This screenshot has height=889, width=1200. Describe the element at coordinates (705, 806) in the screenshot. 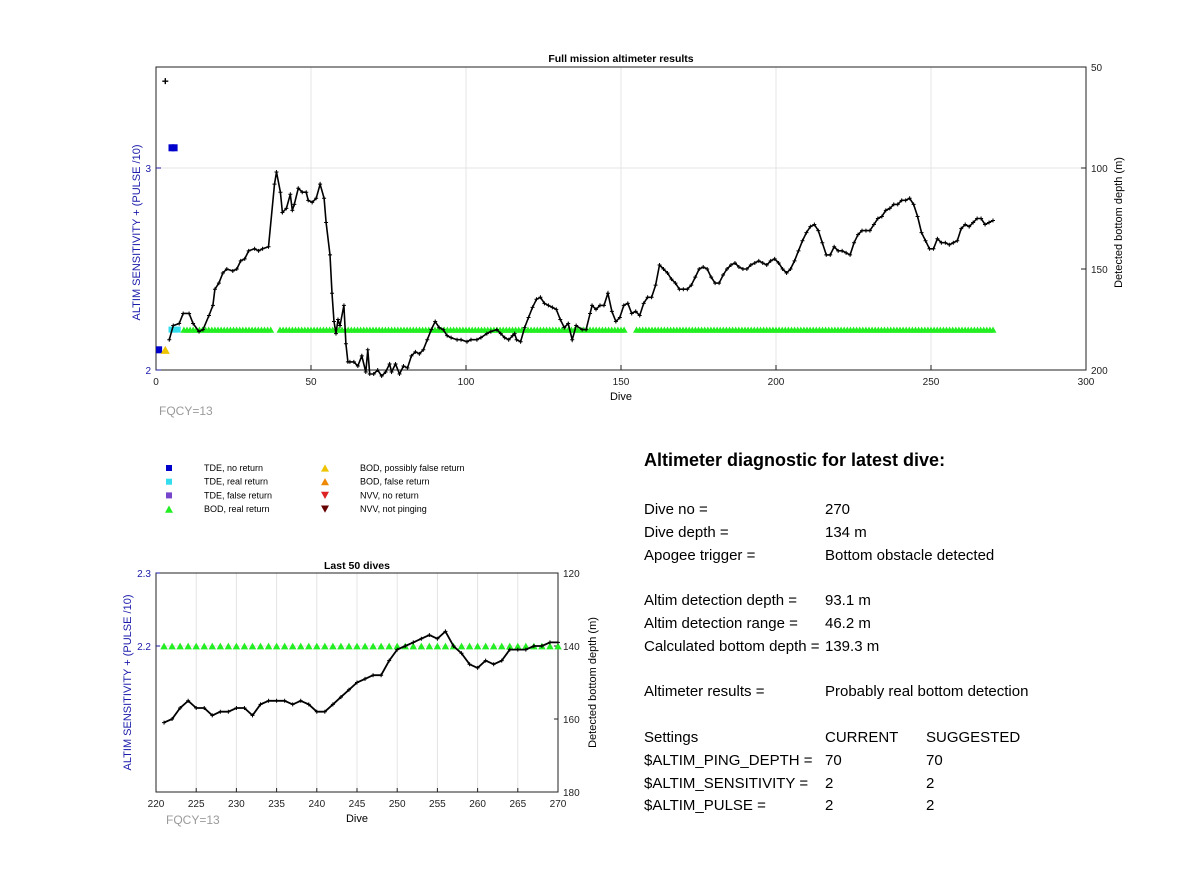

I see `pulse-label: $ALTIM_PULSE =` at that location.